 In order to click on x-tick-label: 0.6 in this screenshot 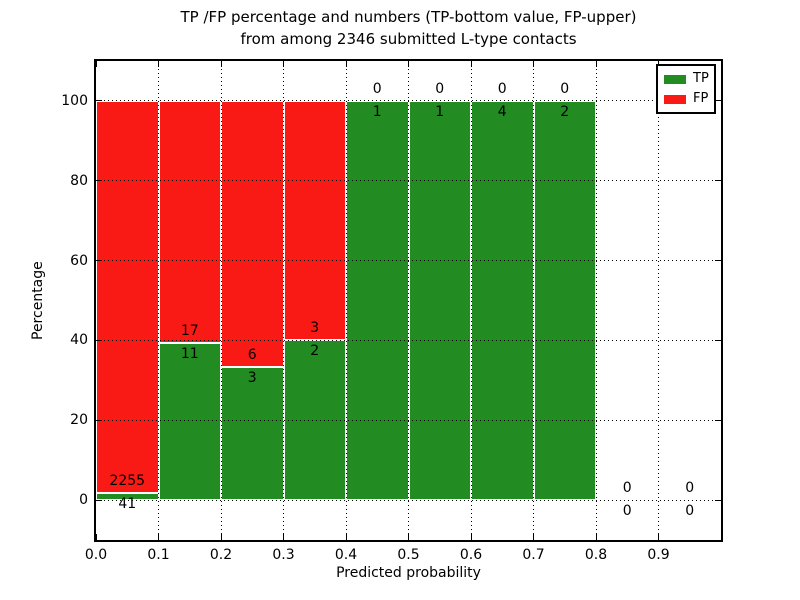, I will do `click(471, 555)`.